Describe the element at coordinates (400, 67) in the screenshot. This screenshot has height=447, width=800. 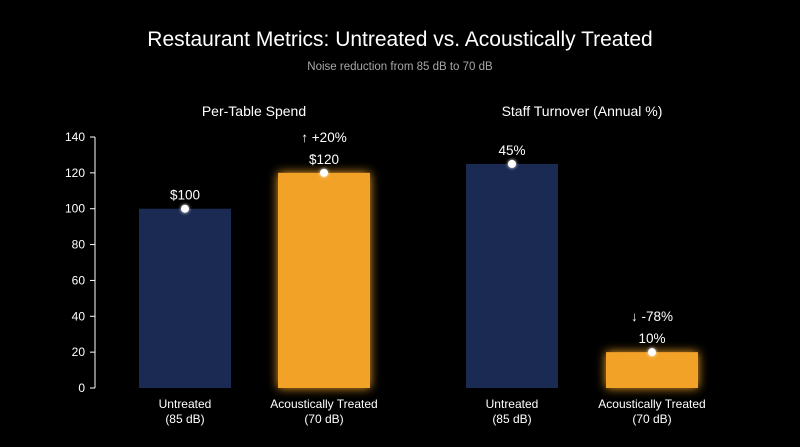
I see `chart-subtitle: Noise reduction from 85 dB to 70 dB` at that location.